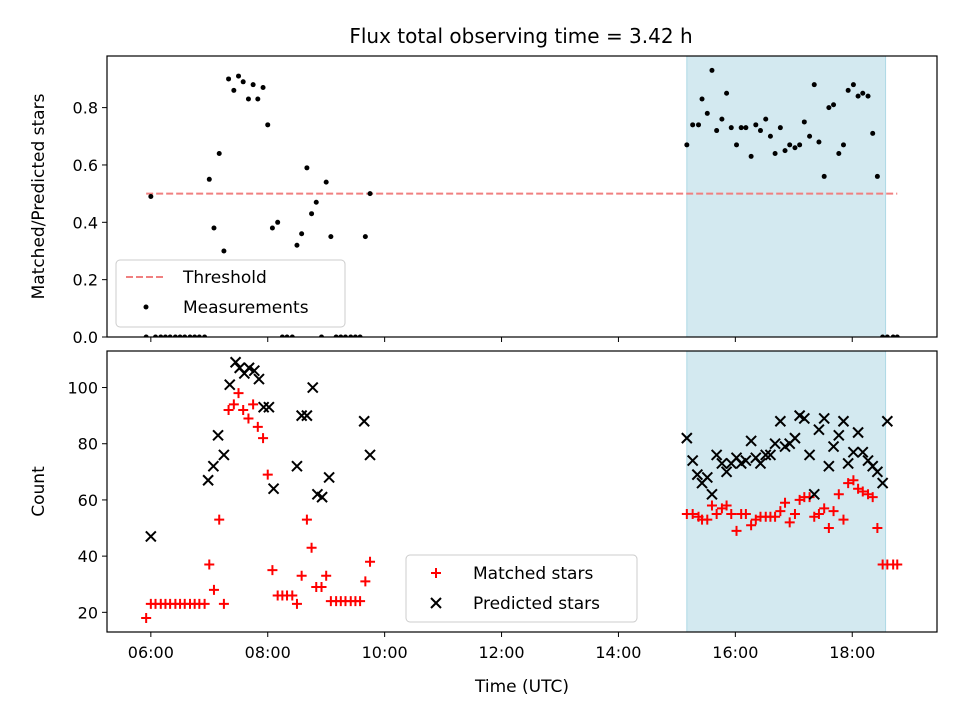  I want to click on y-tick-label: 60, so click(88, 500).